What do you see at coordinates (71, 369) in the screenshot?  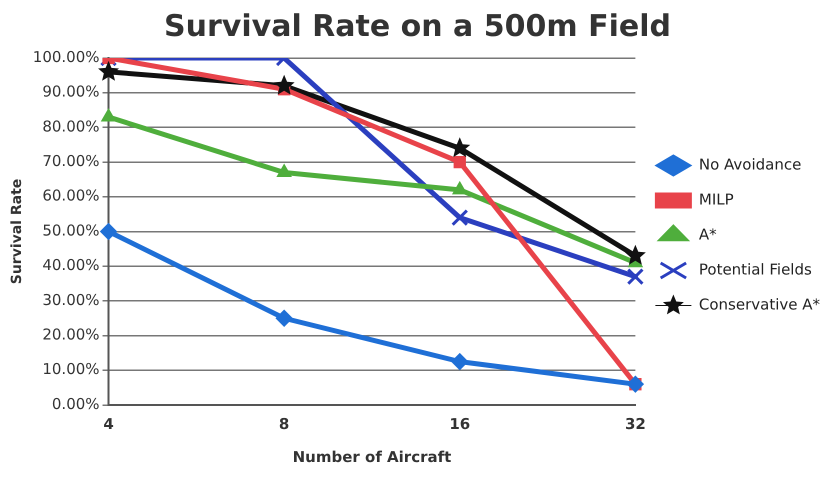 I see `y-tick-label: 10.00%` at bounding box center [71, 369].